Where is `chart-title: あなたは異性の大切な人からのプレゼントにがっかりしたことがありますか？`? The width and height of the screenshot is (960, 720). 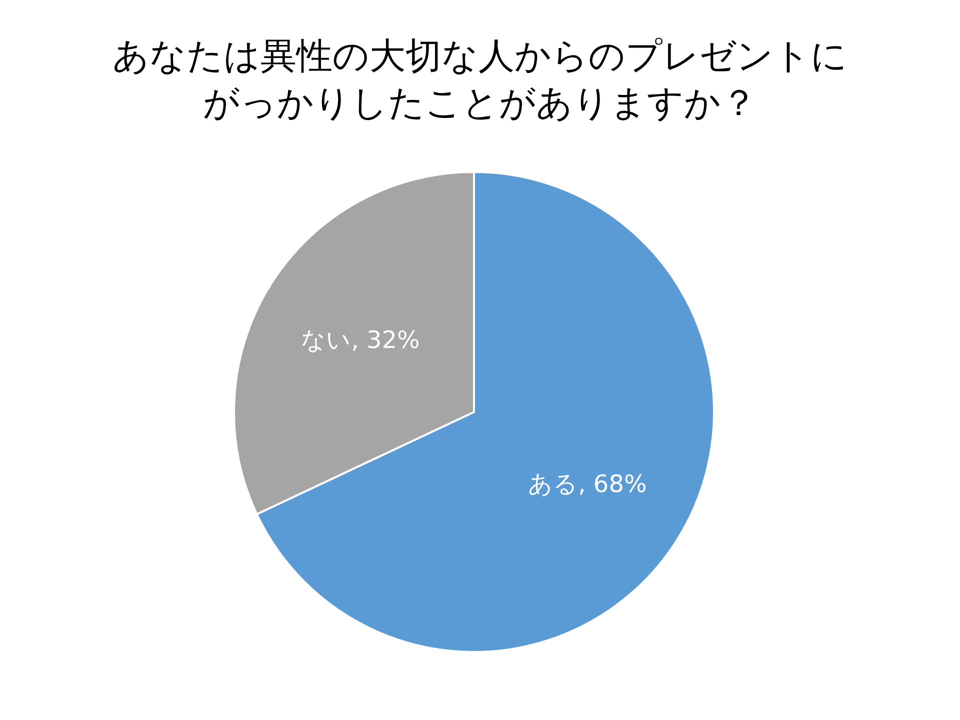 chart-title: あなたは異性の大切な人からのプレゼントにがっかりしたことがありますか？ is located at coordinates (480, 80).